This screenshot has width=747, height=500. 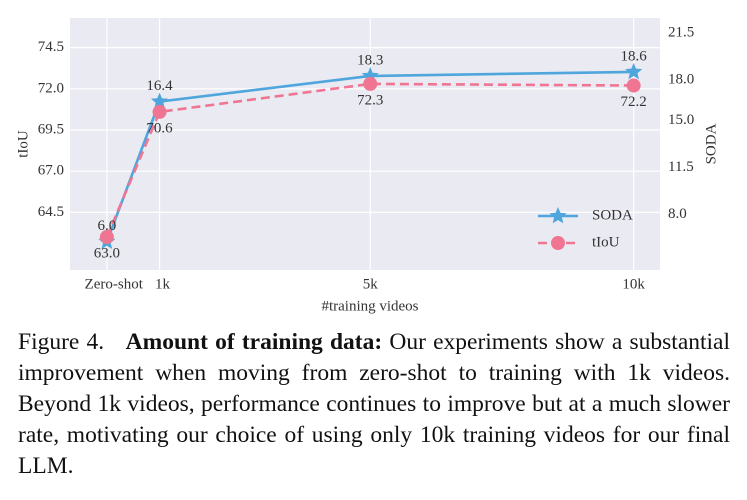 What do you see at coordinates (370, 100) in the screenshot?
I see `data-label: 72.3` at bounding box center [370, 100].